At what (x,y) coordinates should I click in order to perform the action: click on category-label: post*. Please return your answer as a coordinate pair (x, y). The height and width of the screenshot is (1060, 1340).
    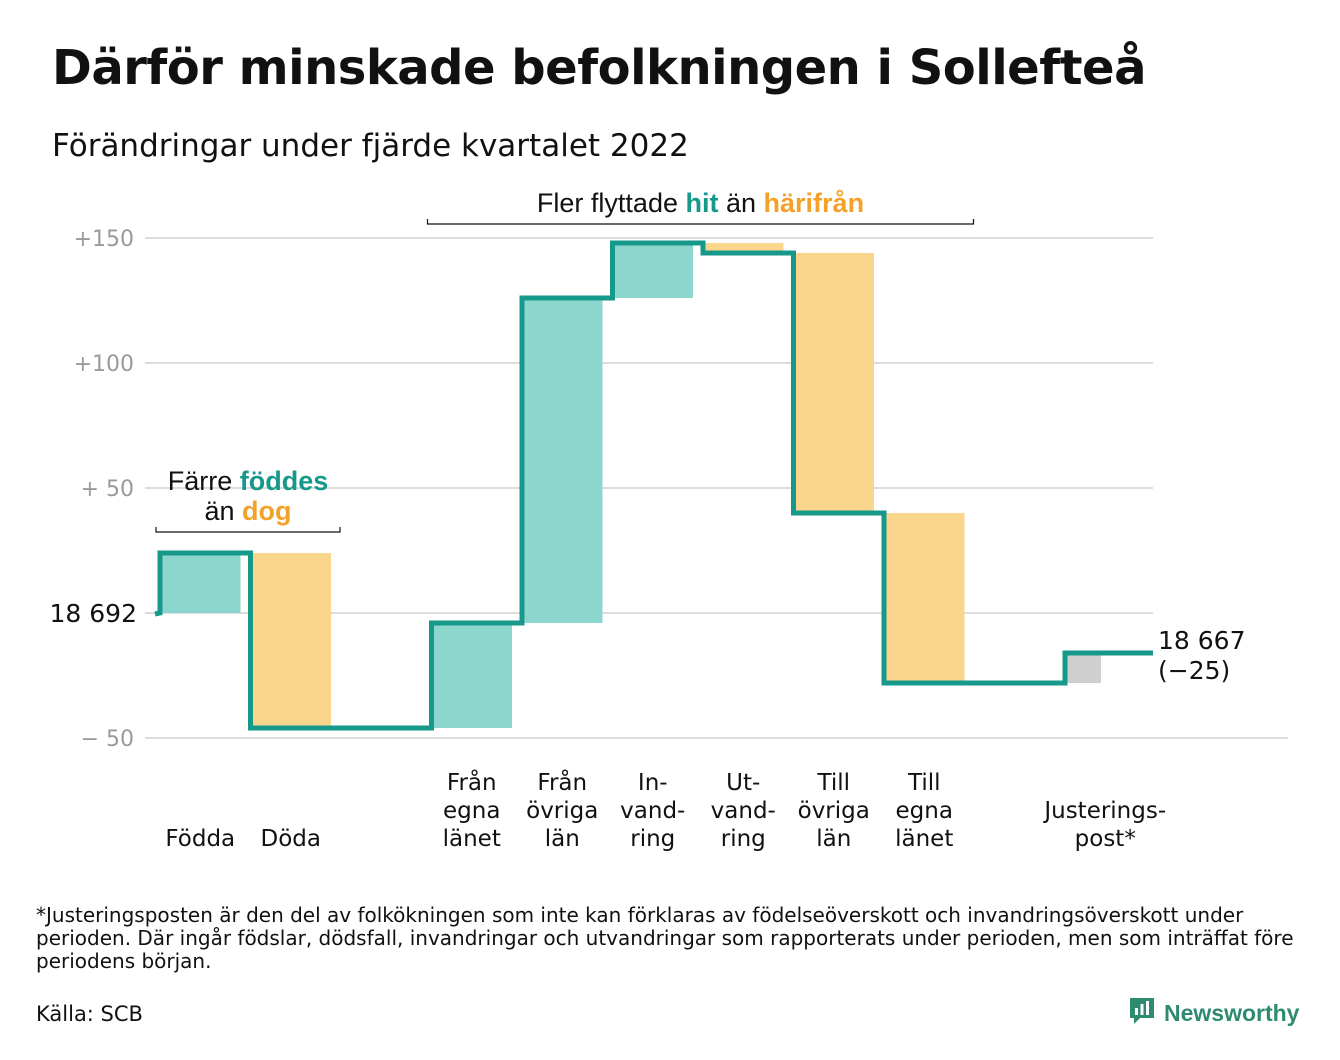
    Looking at the image, I should click on (1105, 839).